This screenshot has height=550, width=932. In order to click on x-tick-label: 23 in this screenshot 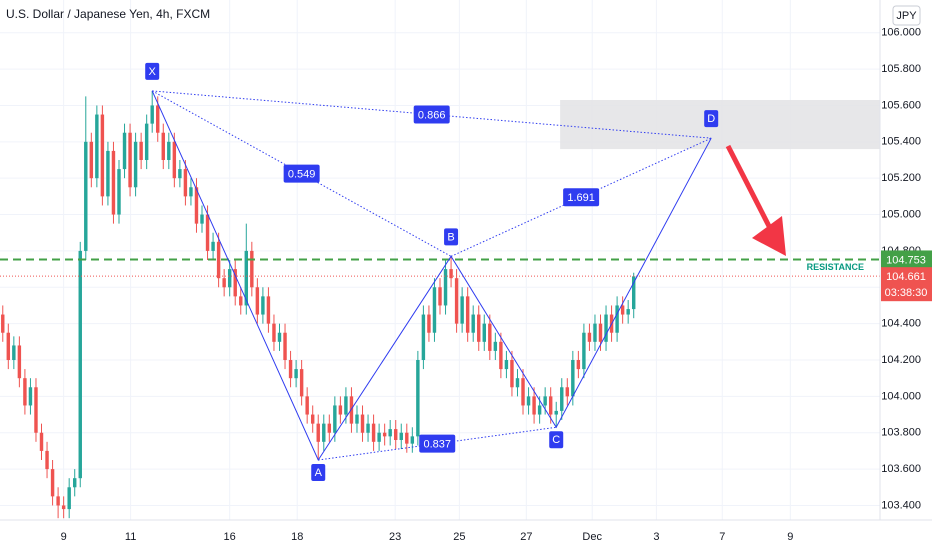, I will do `click(395, 537)`.